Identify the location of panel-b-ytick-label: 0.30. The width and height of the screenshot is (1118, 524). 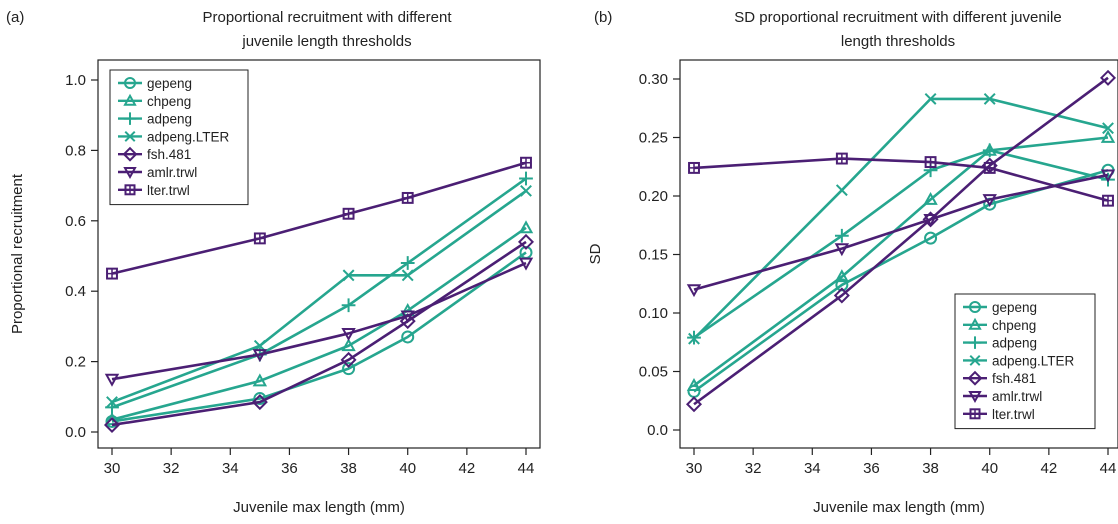
(653, 79).